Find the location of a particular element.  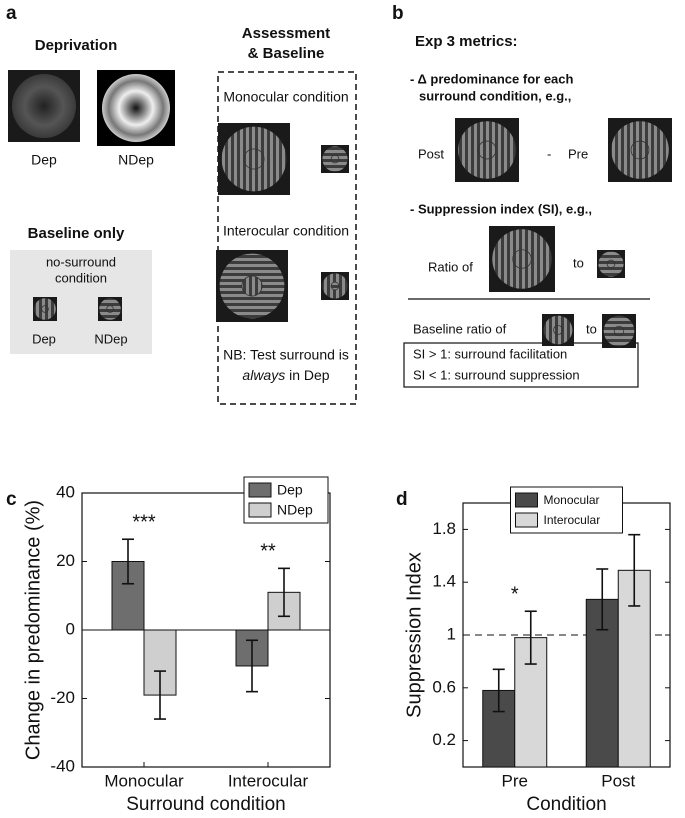

legend-label: NDep is located at coordinates (295, 510).